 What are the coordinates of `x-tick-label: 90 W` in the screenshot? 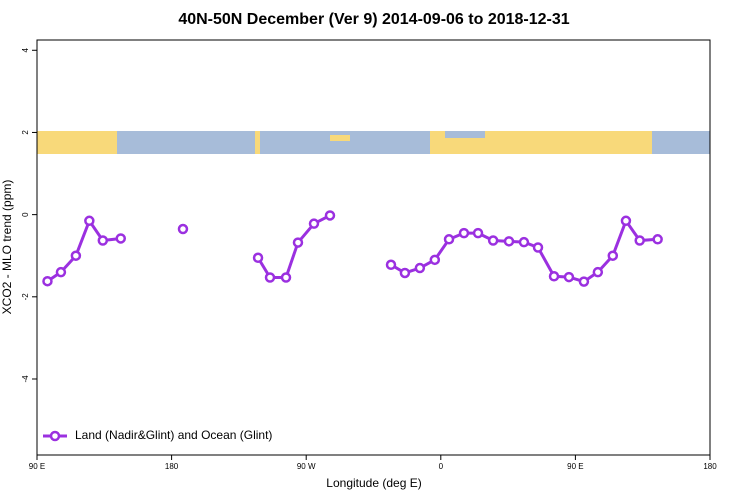 It's located at (306, 466).